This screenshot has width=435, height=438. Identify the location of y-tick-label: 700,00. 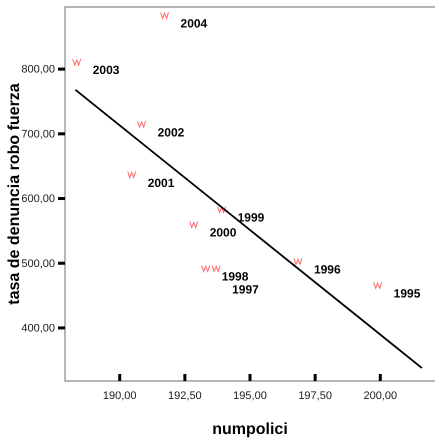
(38, 134).